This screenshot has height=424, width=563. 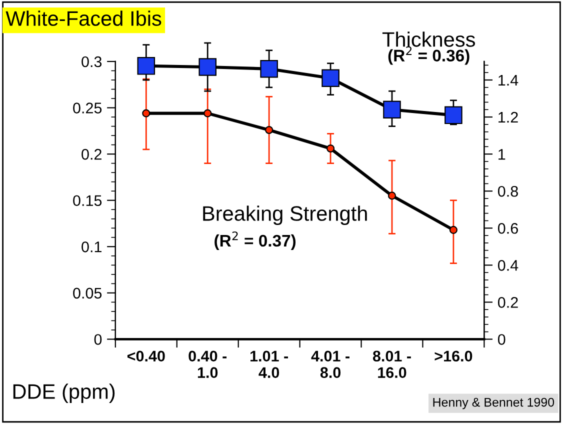 What do you see at coordinates (508, 302) in the screenshot?
I see `y2-tick-label: 0.2` at bounding box center [508, 302].